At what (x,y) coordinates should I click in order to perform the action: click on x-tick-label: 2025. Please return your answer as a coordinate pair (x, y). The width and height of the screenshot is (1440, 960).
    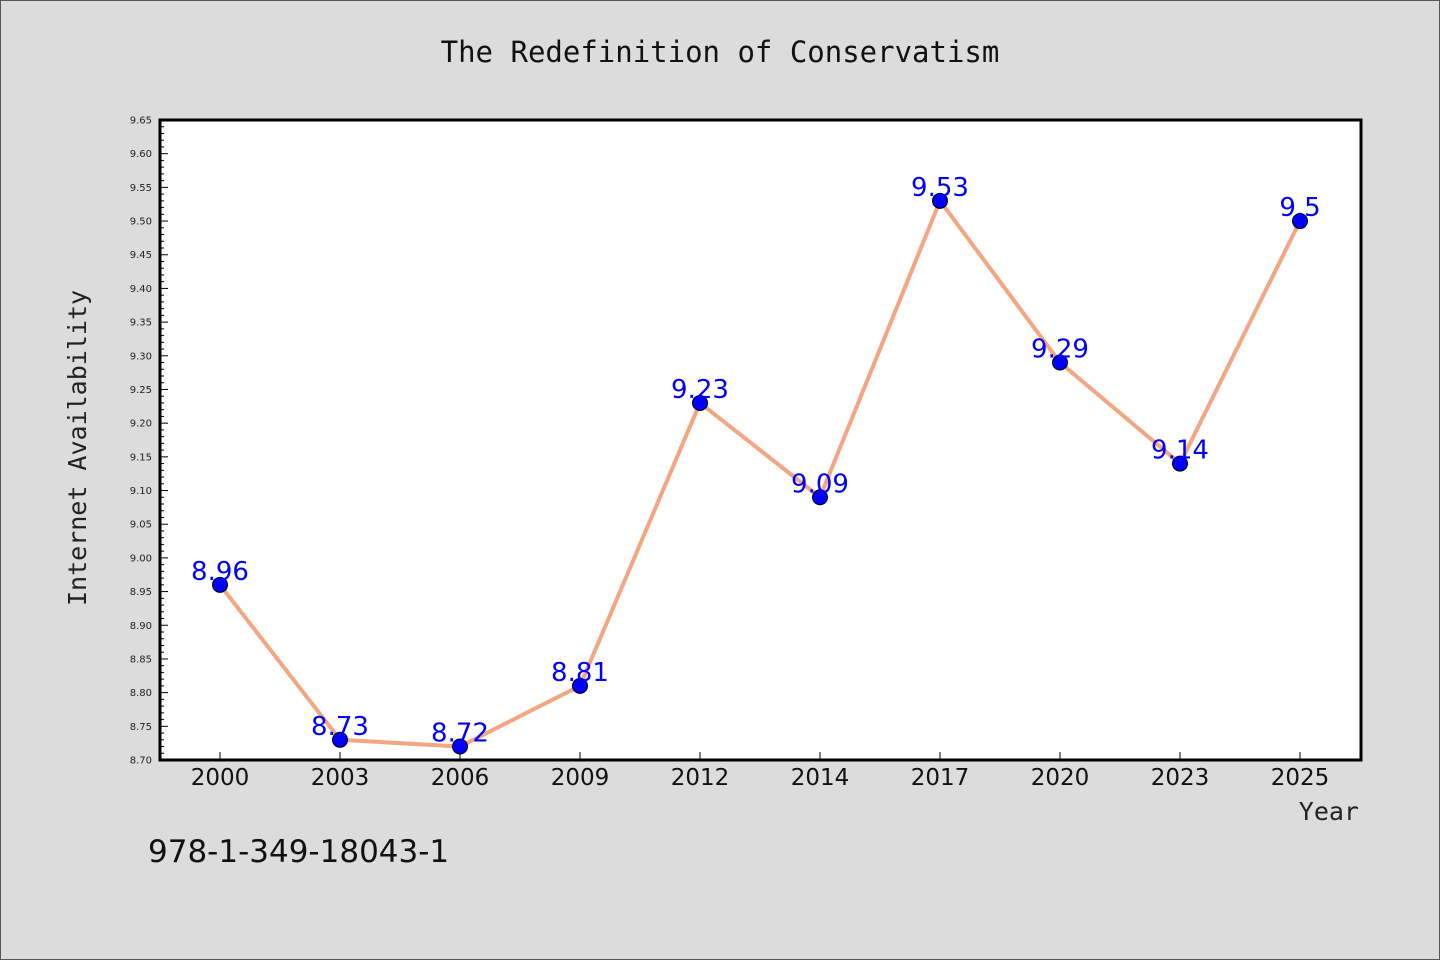
    Looking at the image, I should click on (1300, 778).